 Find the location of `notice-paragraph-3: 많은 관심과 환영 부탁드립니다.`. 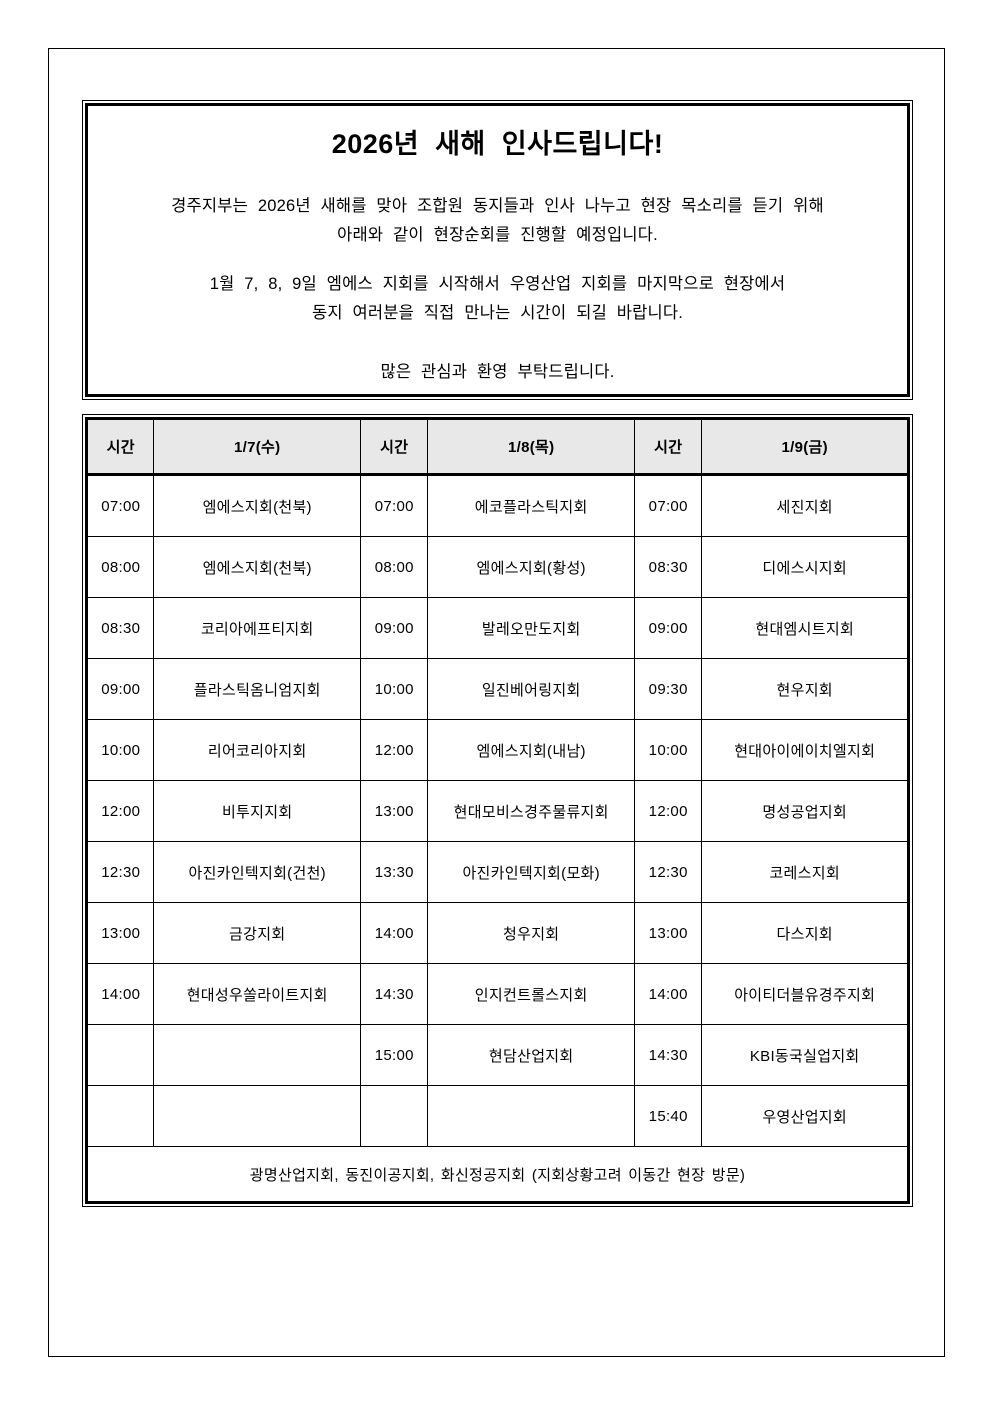

notice-paragraph-3: 많은 관심과 환영 부탁드립니다. is located at coordinates (497, 372).